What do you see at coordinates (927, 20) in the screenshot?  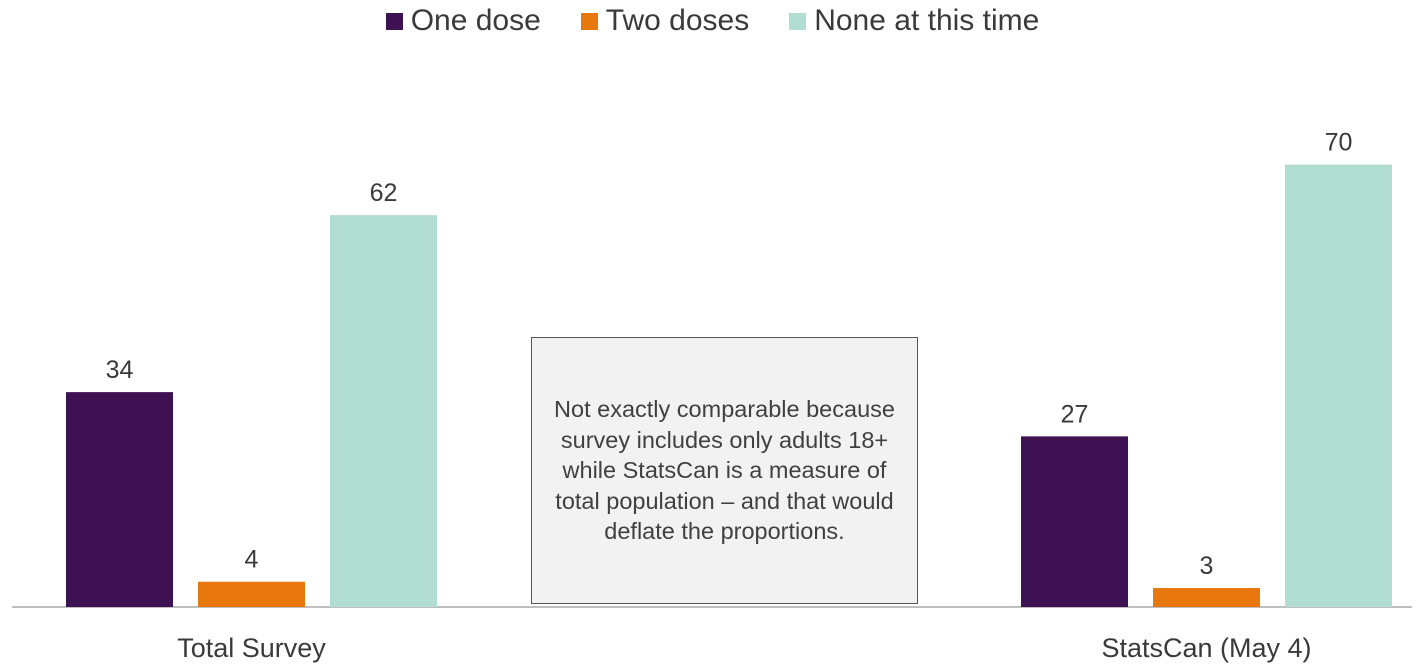 I see `legend-label: None at this time` at bounding box center [927, 20].